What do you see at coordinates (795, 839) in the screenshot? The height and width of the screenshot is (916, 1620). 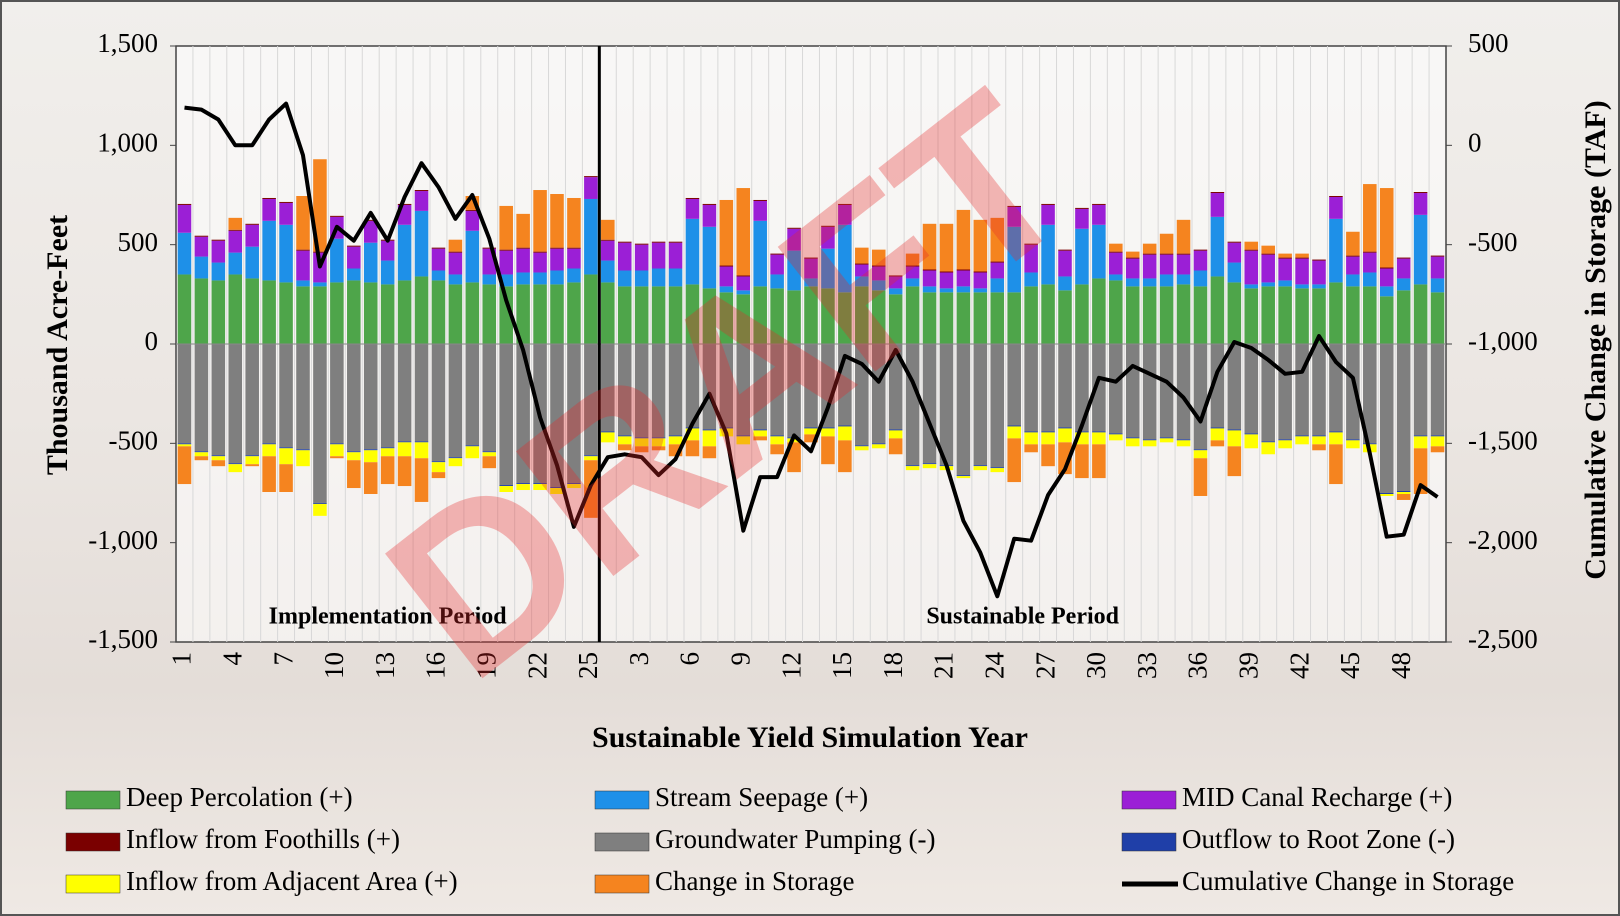 I see `legend-label: Groundwater Pumping (-)` at bounding box center [795, 839].